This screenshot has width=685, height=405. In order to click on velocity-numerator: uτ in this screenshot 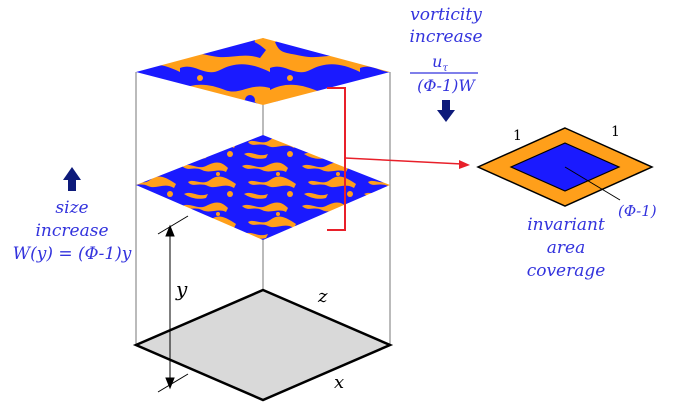, I will do `click(440, 63)`.